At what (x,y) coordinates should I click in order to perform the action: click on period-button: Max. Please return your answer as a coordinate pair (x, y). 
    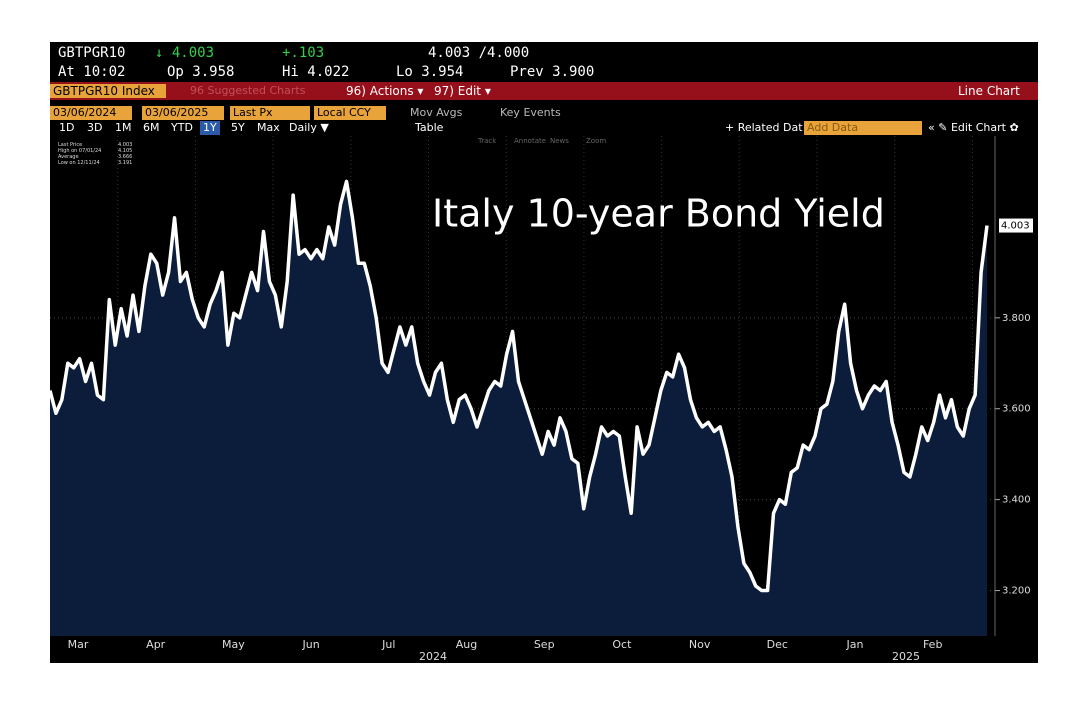
    Looking at the image, I should click on (268, 127).